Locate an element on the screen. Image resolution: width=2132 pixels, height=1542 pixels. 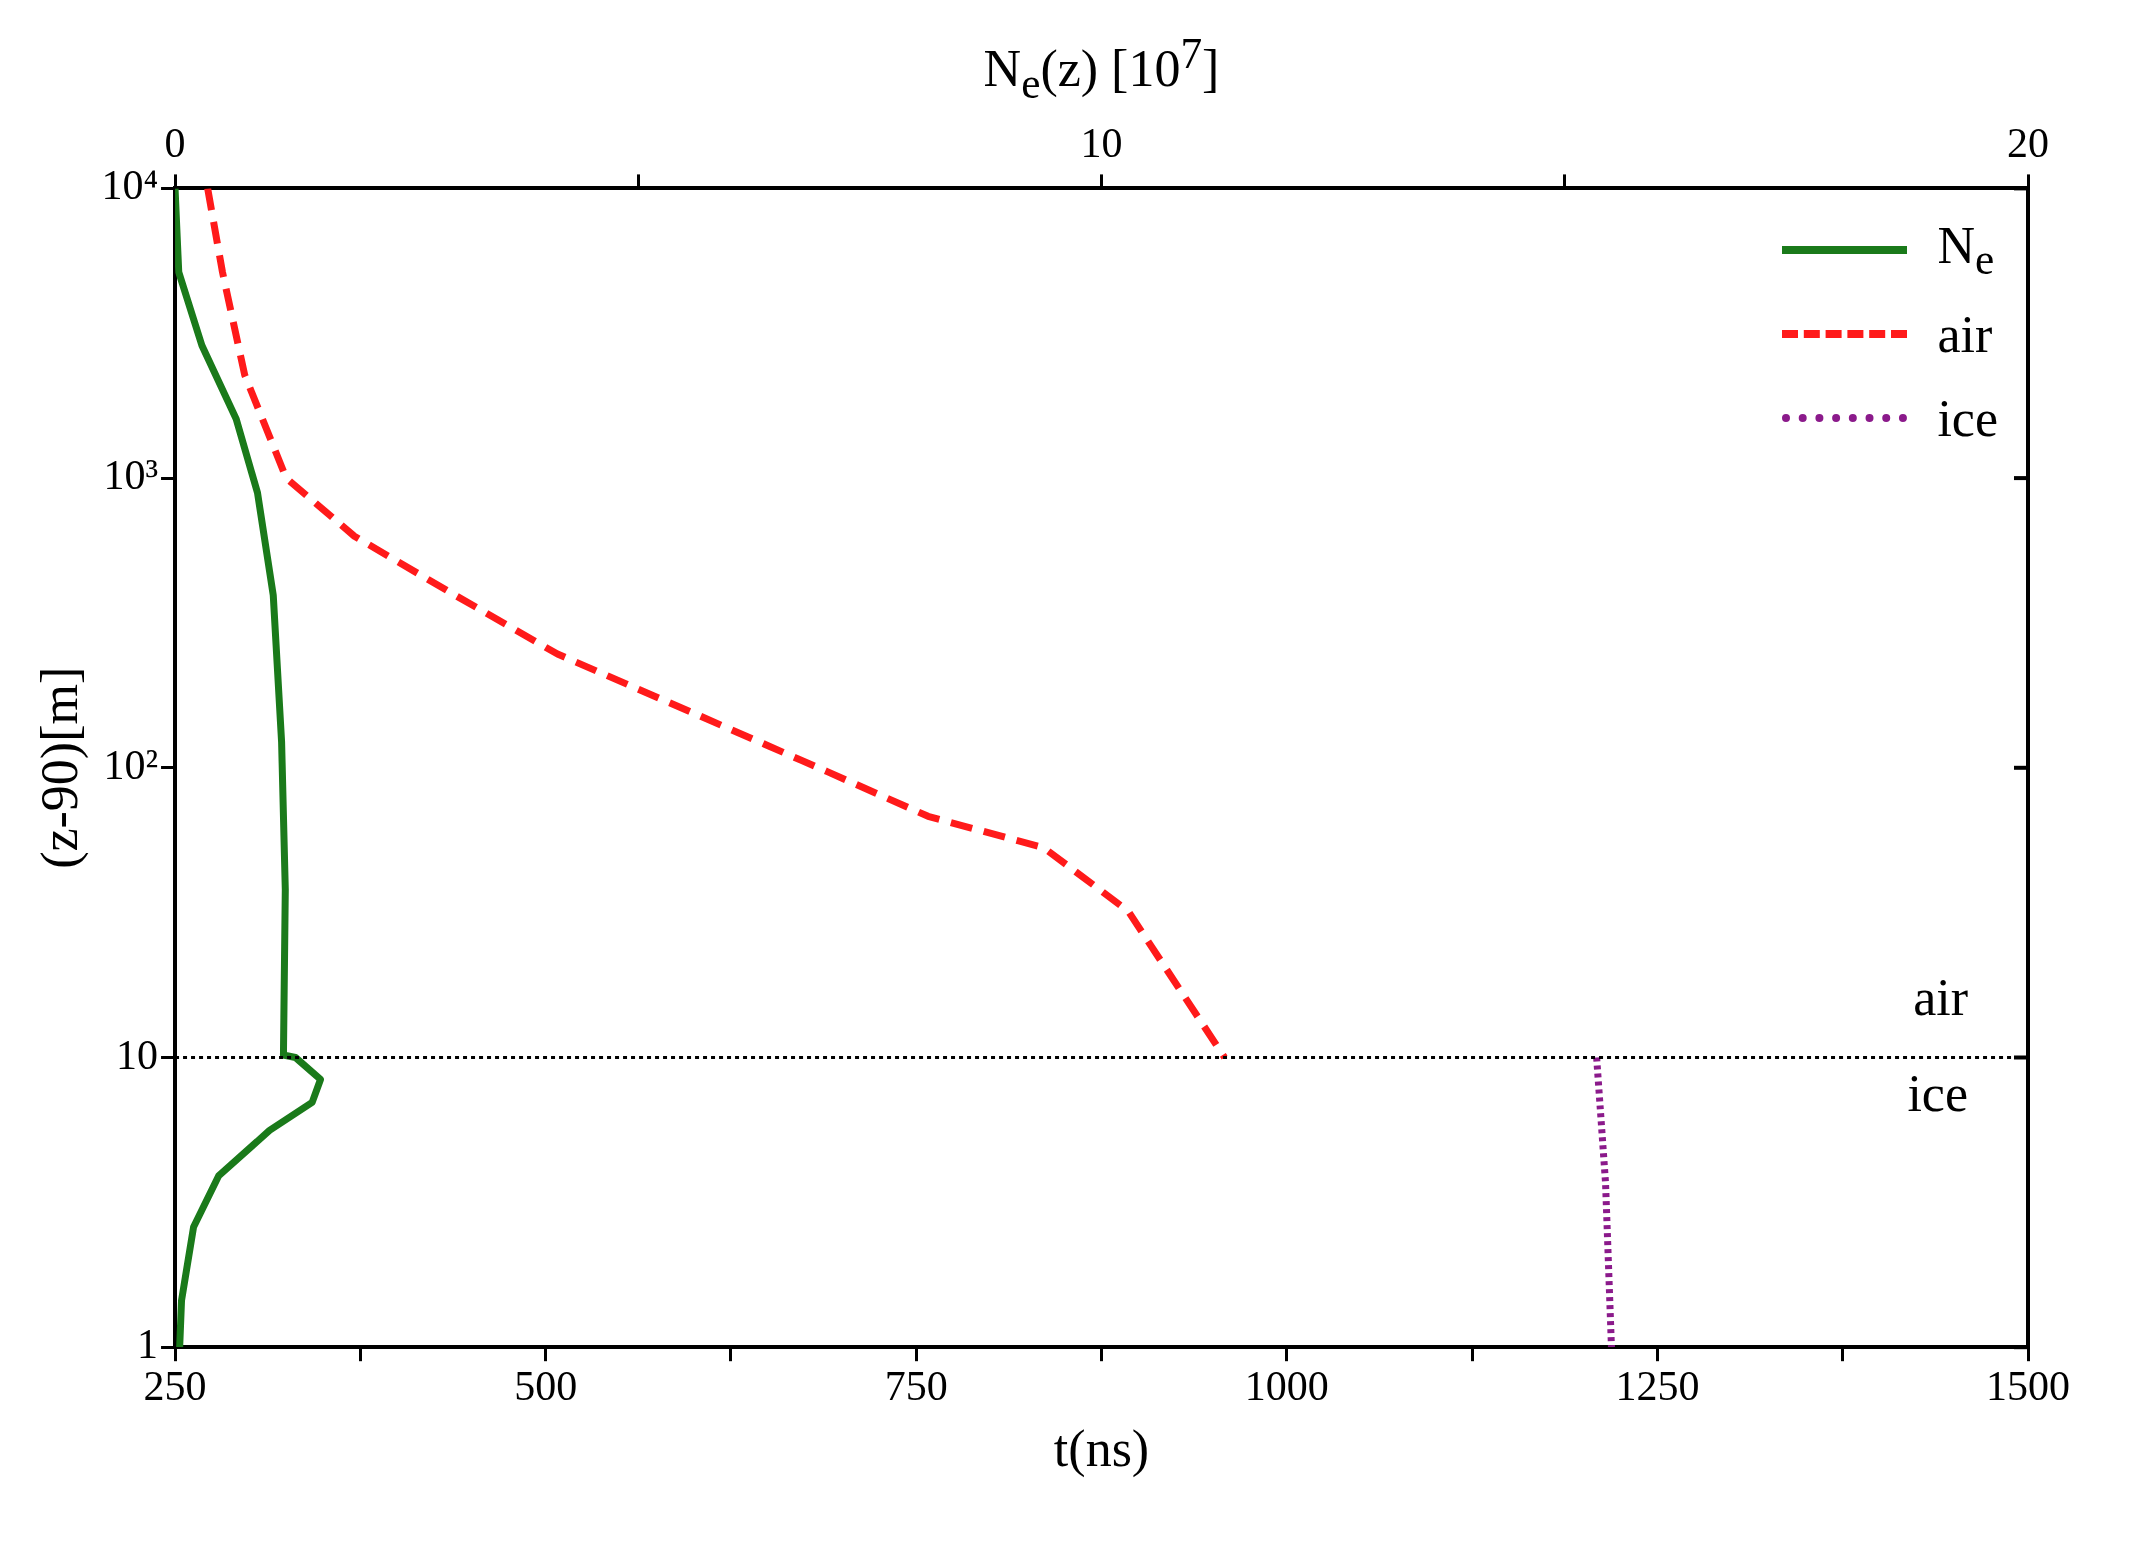
x2-tick-label: 20 is located at coordinates (2028, 143).